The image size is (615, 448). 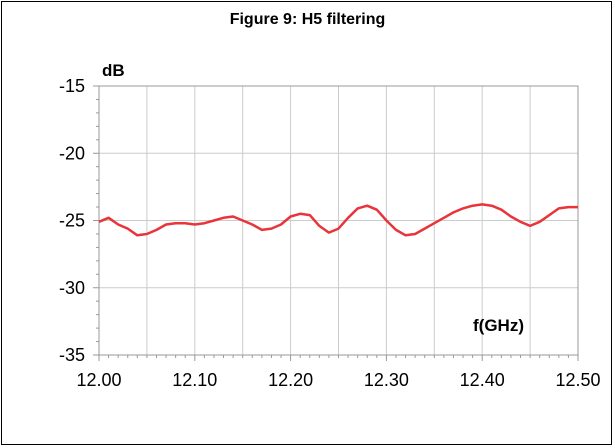 I want to click on x-tick-label: 12.00, so click(x=98, y=380).